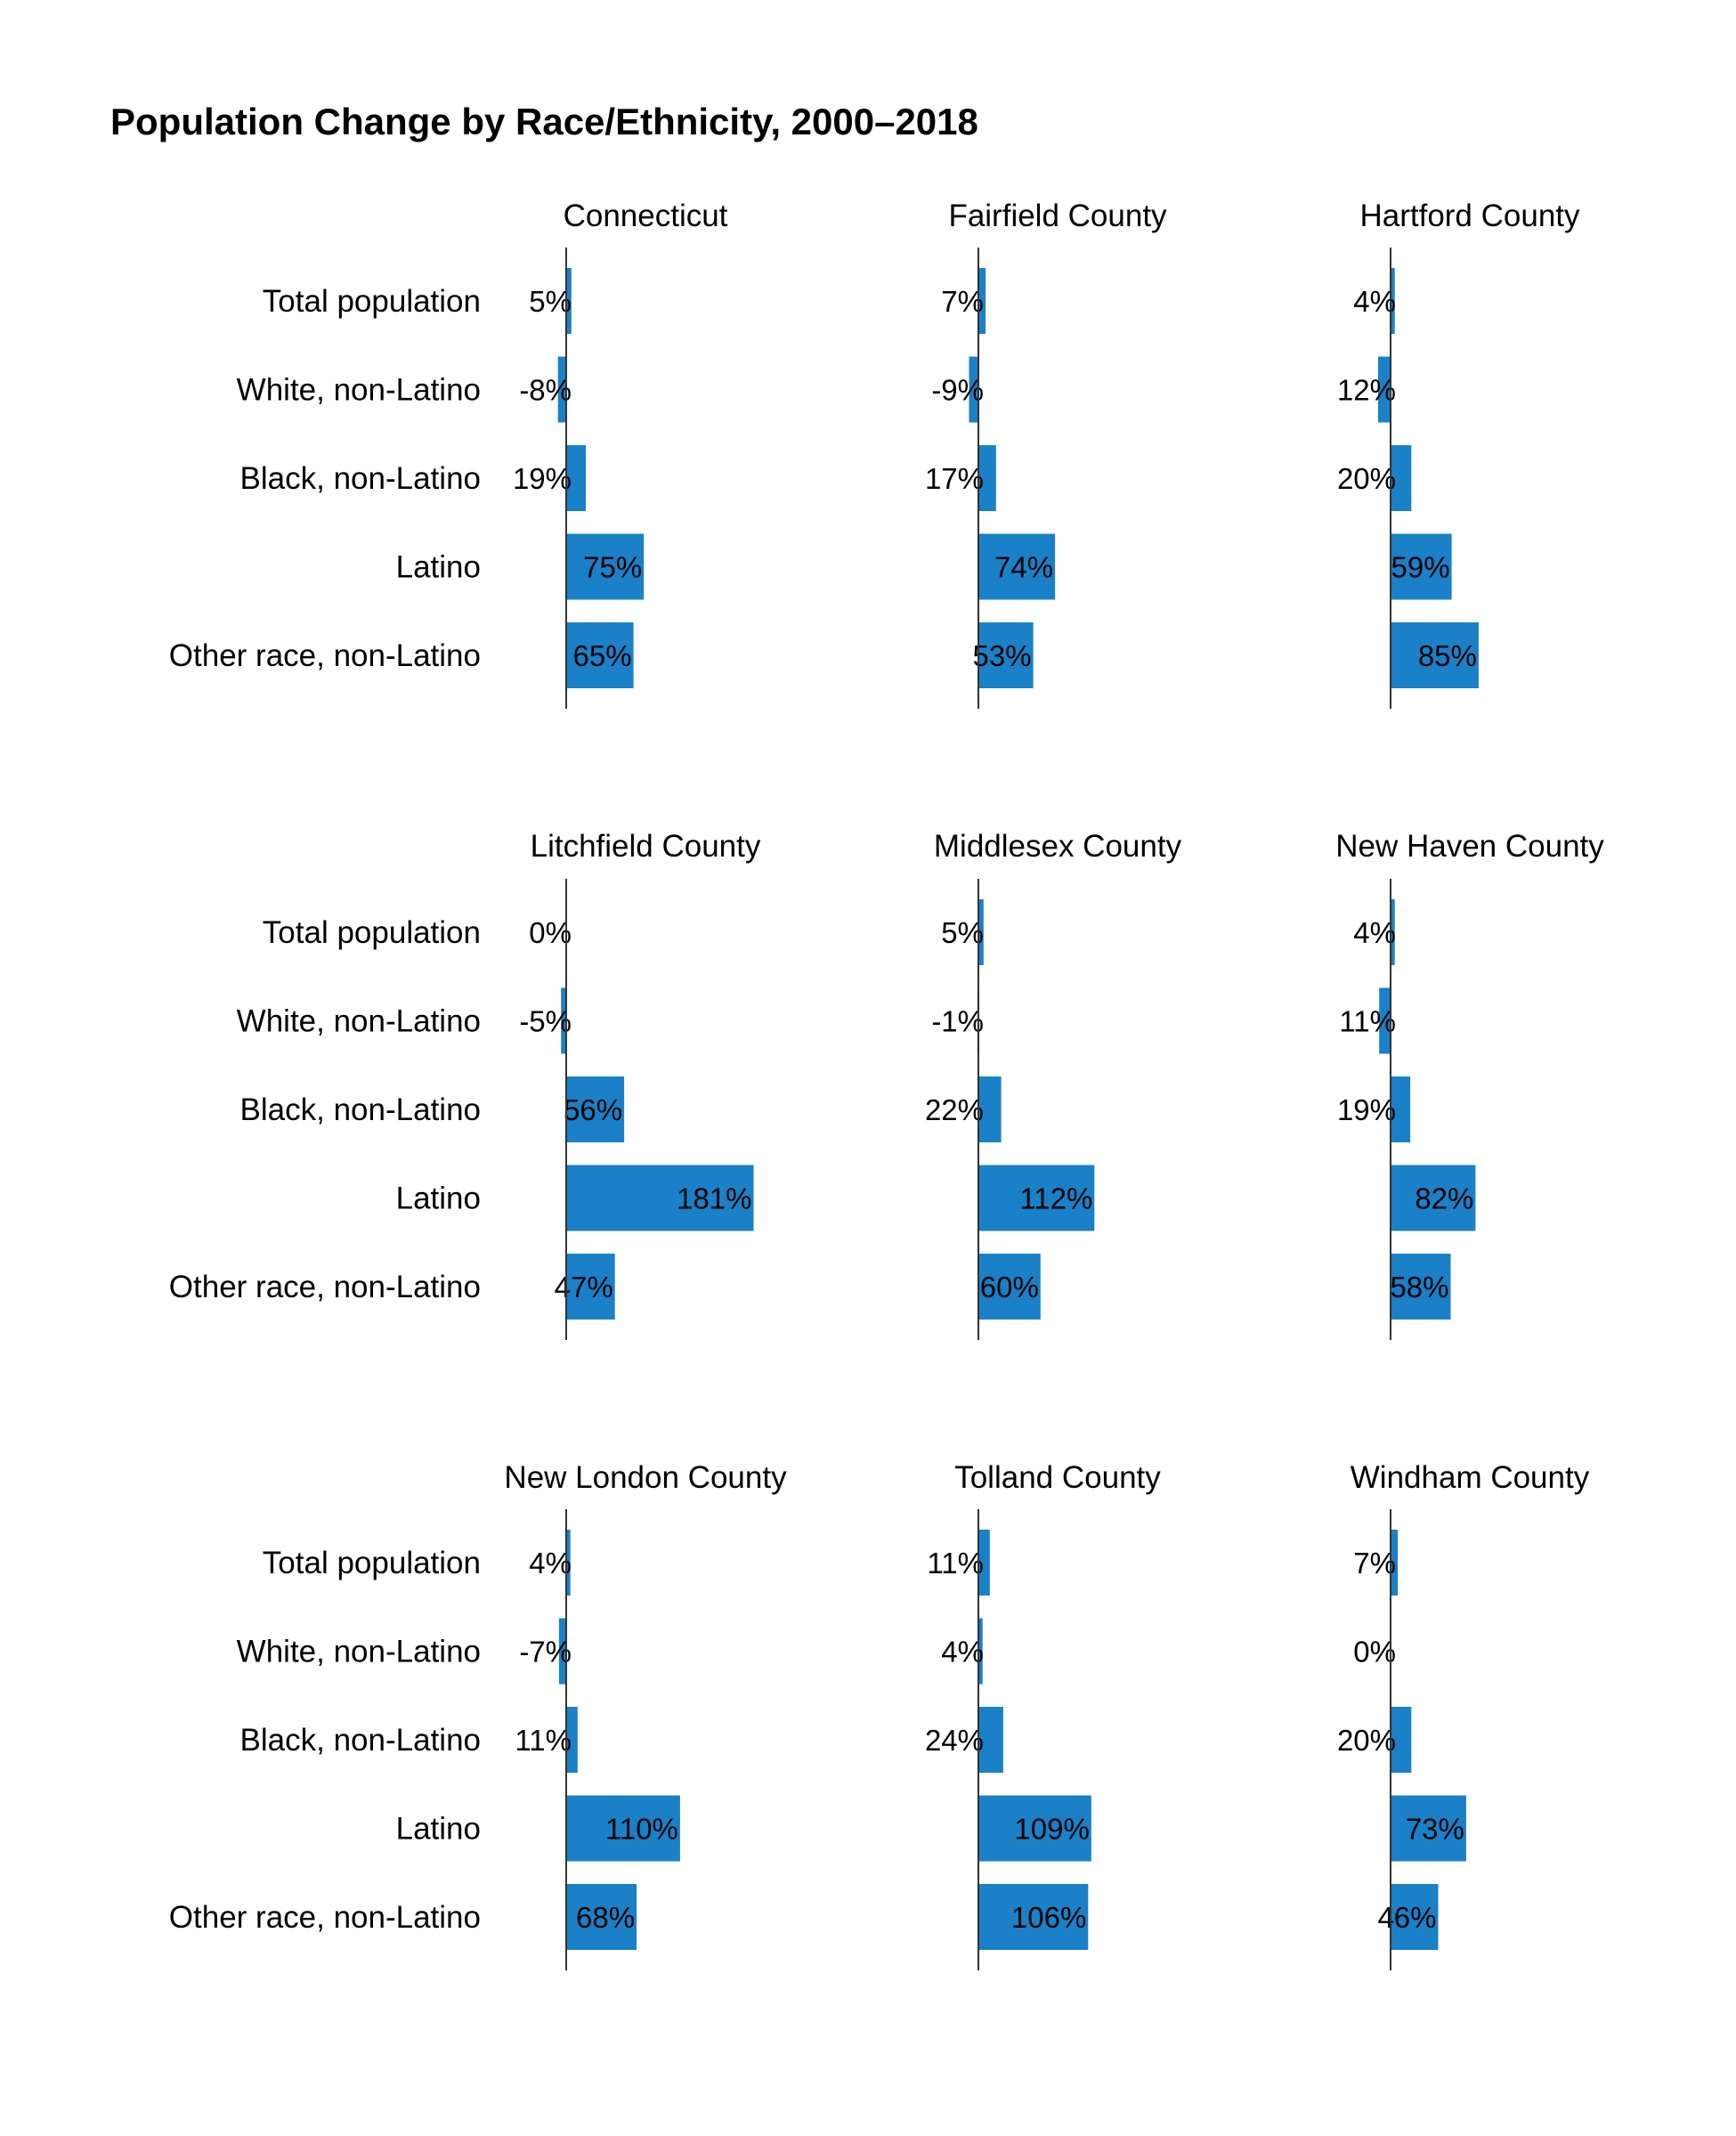 Image resolution: width=1736 pixels, height=2136 pixels. Describe the element at coordinates (641, 1830) in the screenshot. I see `data-label: 110%` at that location.